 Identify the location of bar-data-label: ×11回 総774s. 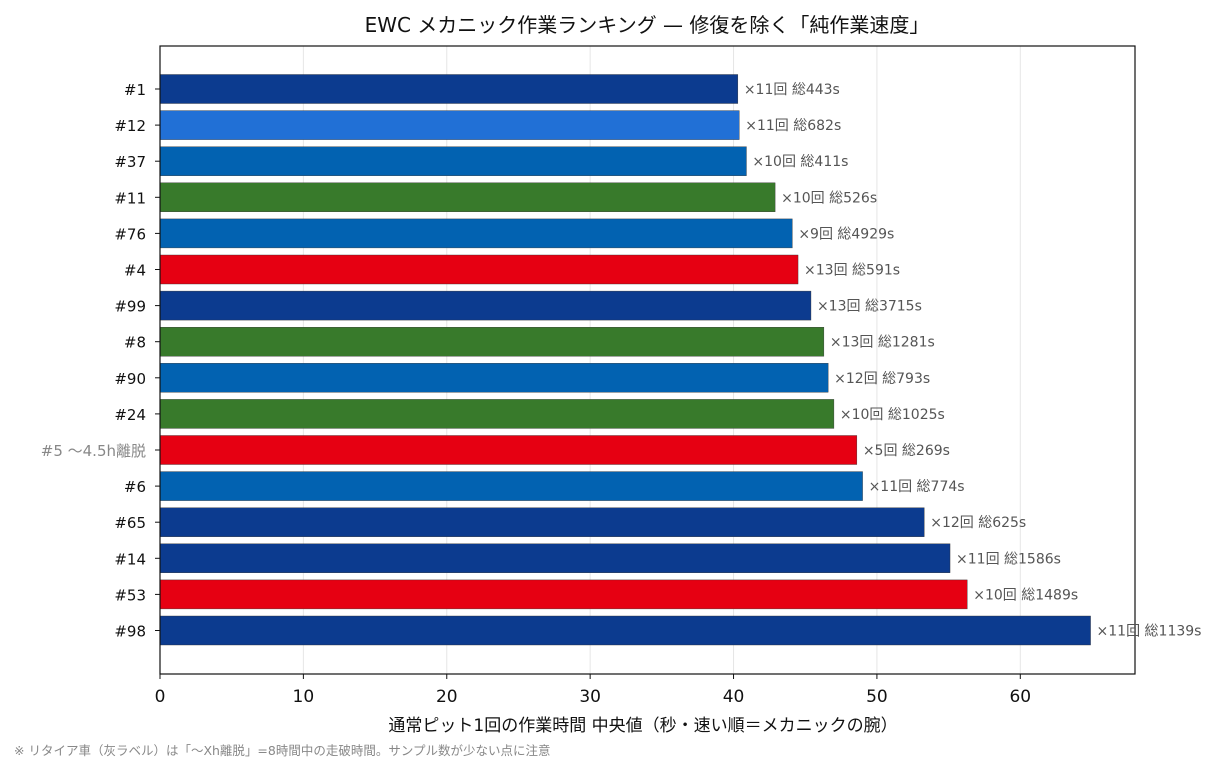
(917, 487).